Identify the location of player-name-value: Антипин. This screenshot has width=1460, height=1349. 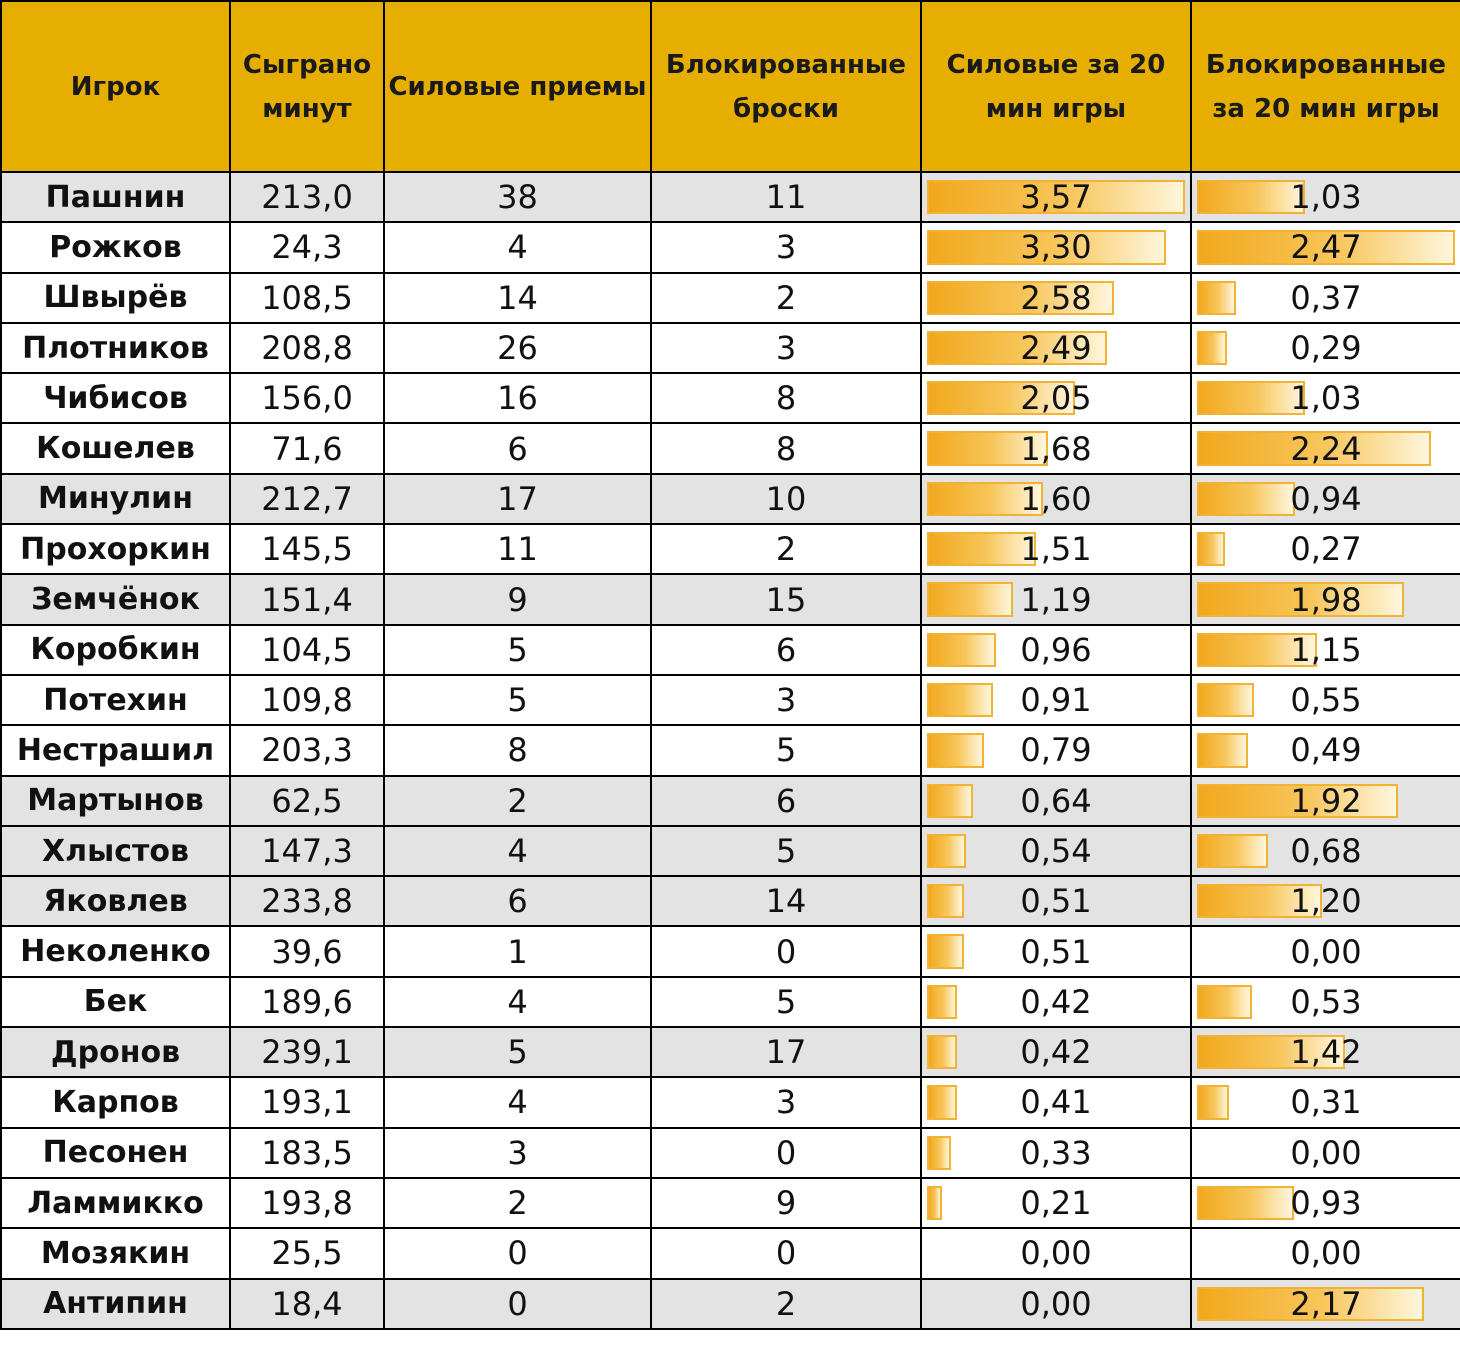
(115, 1304).